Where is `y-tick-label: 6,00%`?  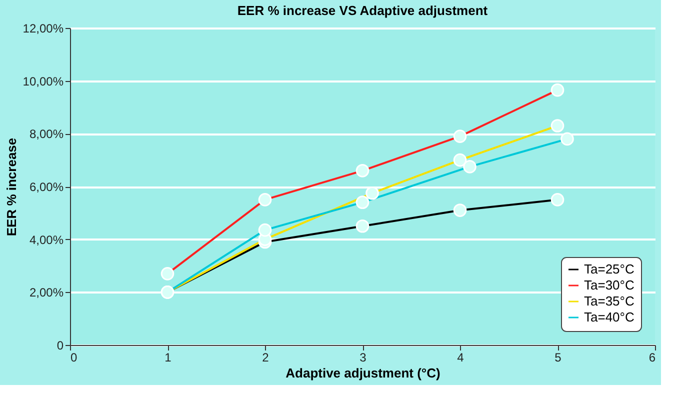
y-tick-label: 6,00% is located at coordinates (46, 187).